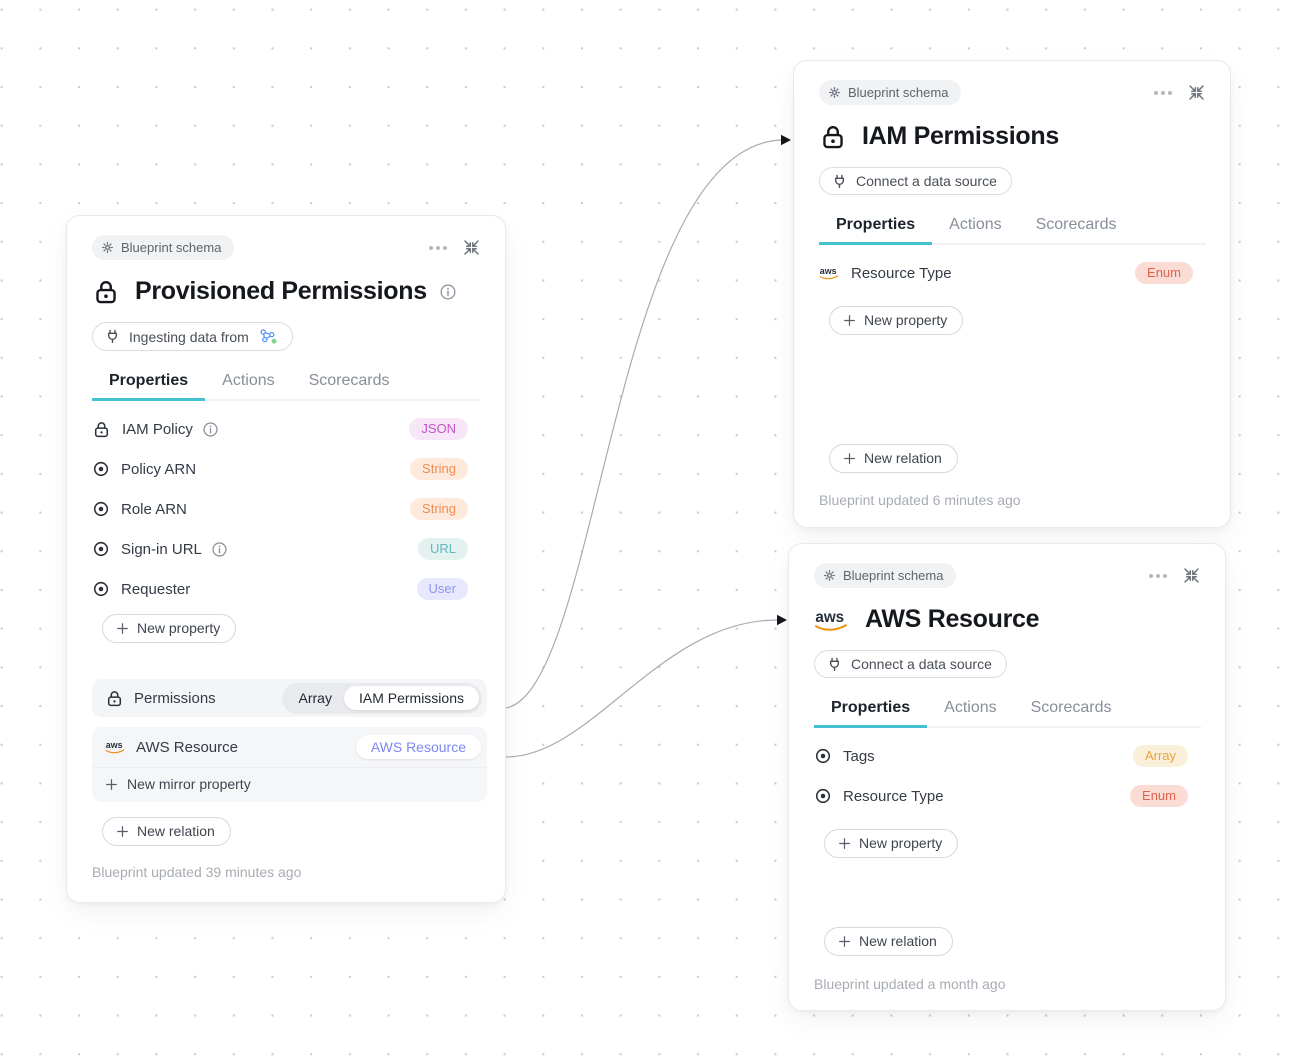 The height and width of the screenshot is (1058, 1296). I want to click on property-row-policy-arn: Policy ARN String, so click(286, 469).